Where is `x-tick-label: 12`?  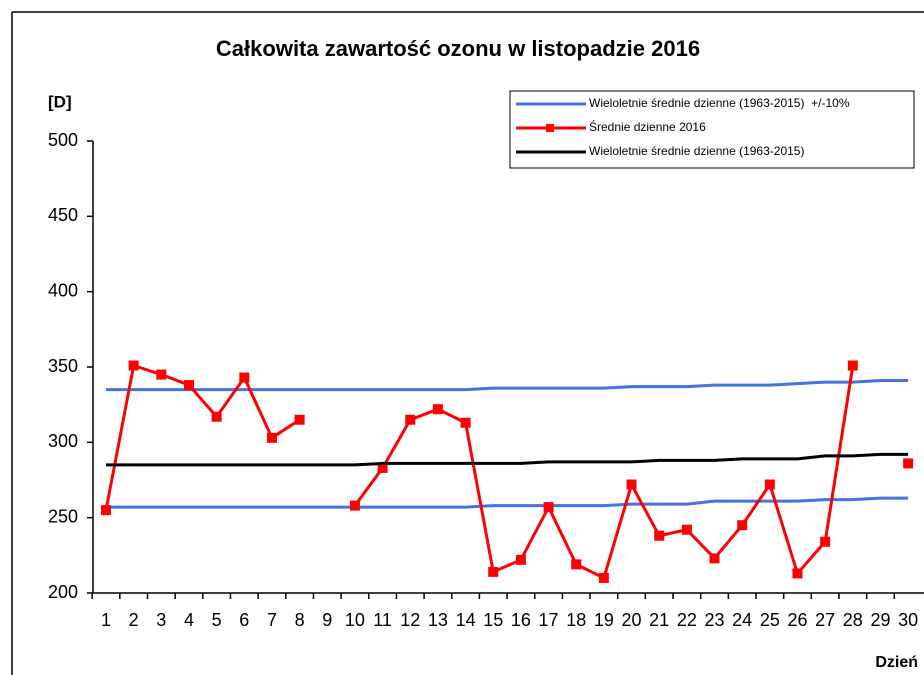 x-tick-label: 12 is located at coordinates (410, 620).